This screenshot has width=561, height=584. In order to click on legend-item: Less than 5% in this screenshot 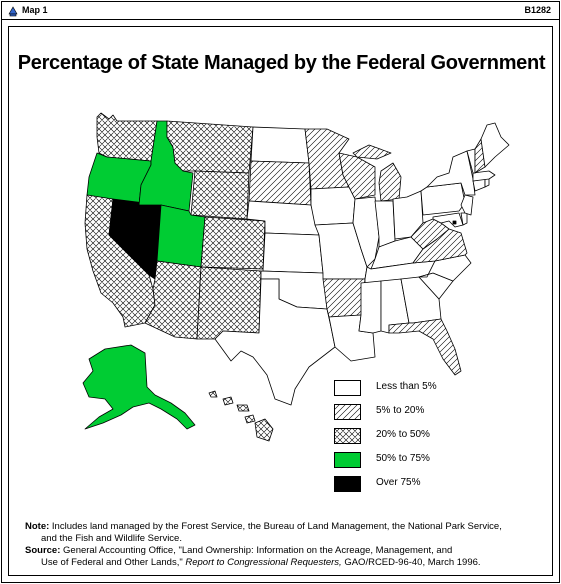, I will do `click(399, 392)`.